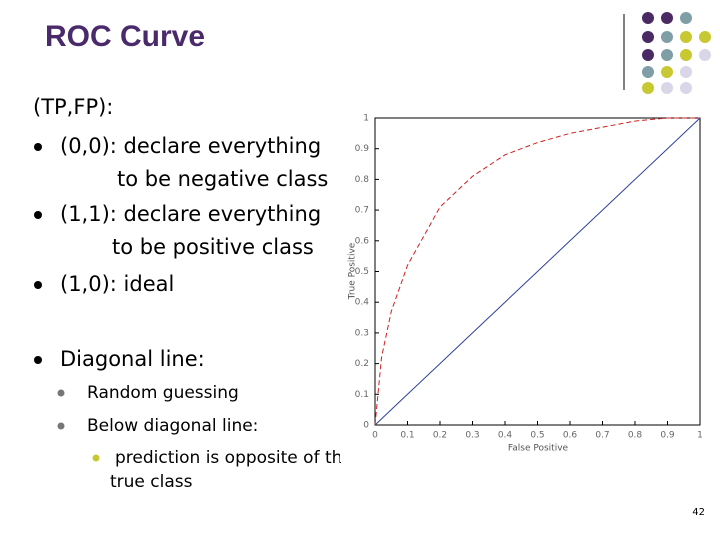  What do you see at coordinates (362, 364) in the screenshot?
I see `y-tick-label: 0.2` at bounding box center [362, 364].